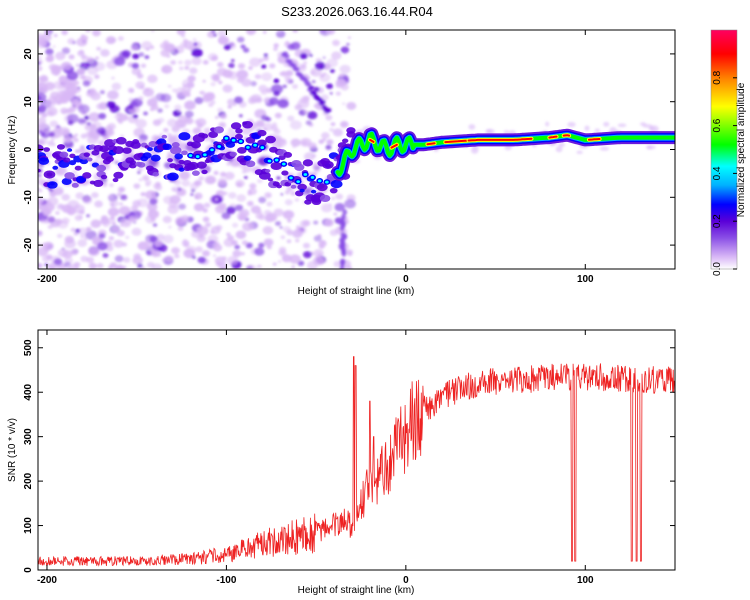  I want to click on spectrogram-x-tick-label: 0, so click(406, 279).